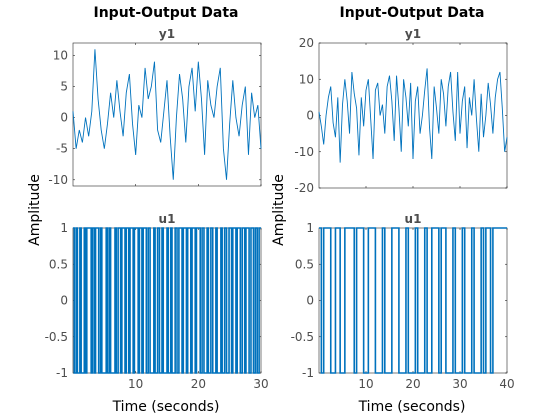  Describe the element at coordinates (506, 384) in the screenshot. I see `x-tick-label: 40` at that location.